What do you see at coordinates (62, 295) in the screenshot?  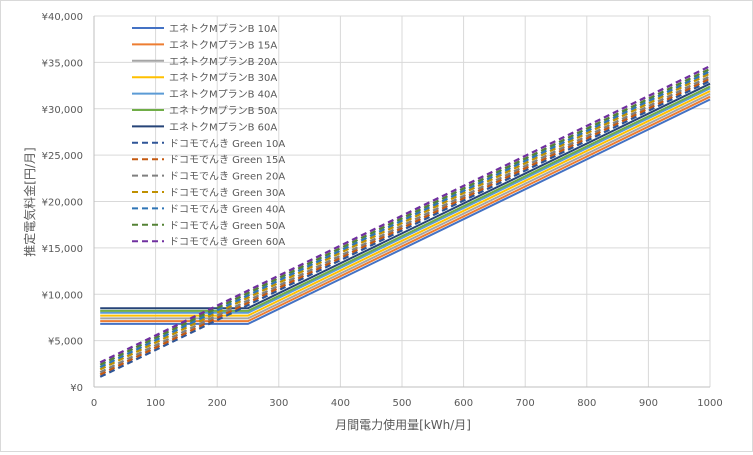 I see `y-tick-label: ¥10,000` at bounding box center [62, 295].